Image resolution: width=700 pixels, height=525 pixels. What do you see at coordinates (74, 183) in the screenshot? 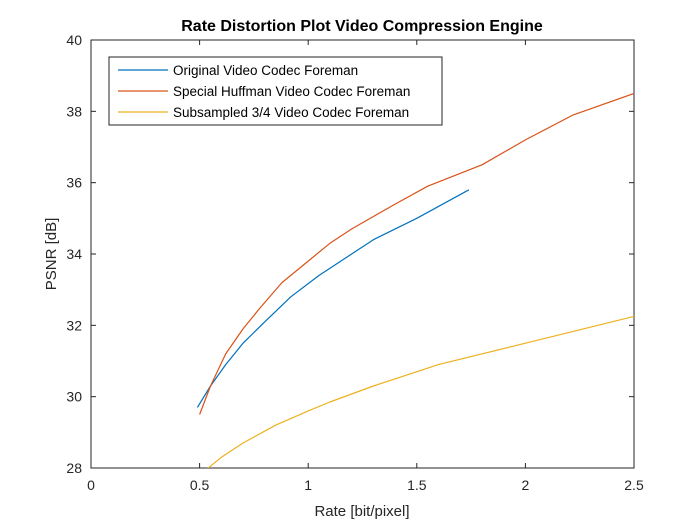
I see `y-tick-label: 36` at bounding box center [74, 183].